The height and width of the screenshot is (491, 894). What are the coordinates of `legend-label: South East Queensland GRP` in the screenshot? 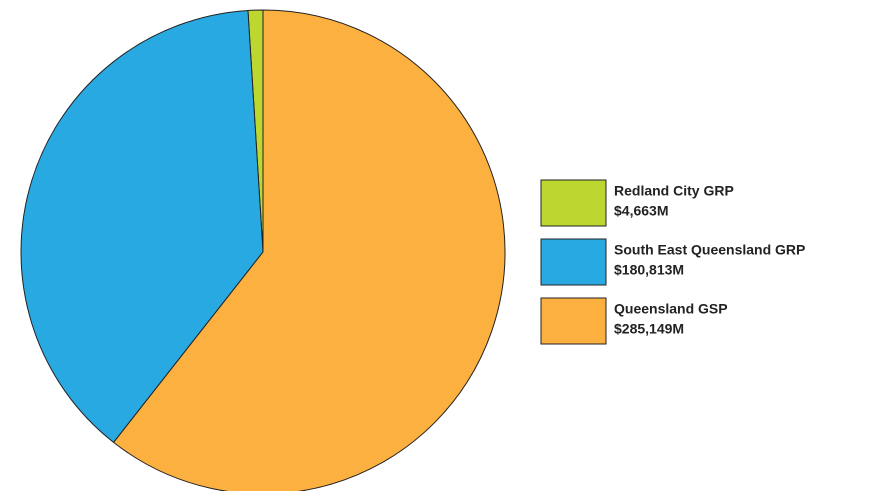 It's located at (709, 250).